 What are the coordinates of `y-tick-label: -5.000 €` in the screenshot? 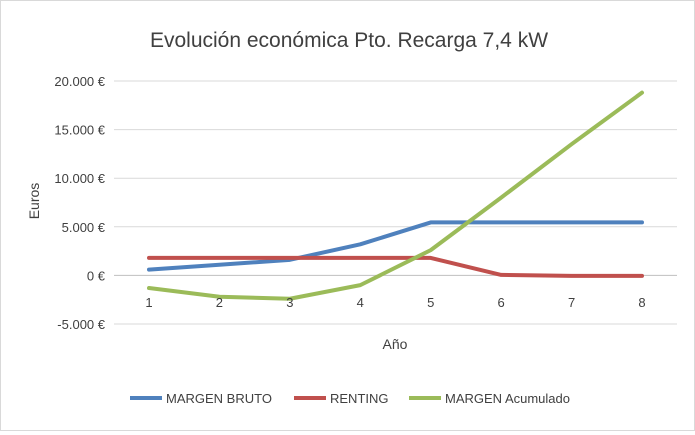 It's located at (81, 324).